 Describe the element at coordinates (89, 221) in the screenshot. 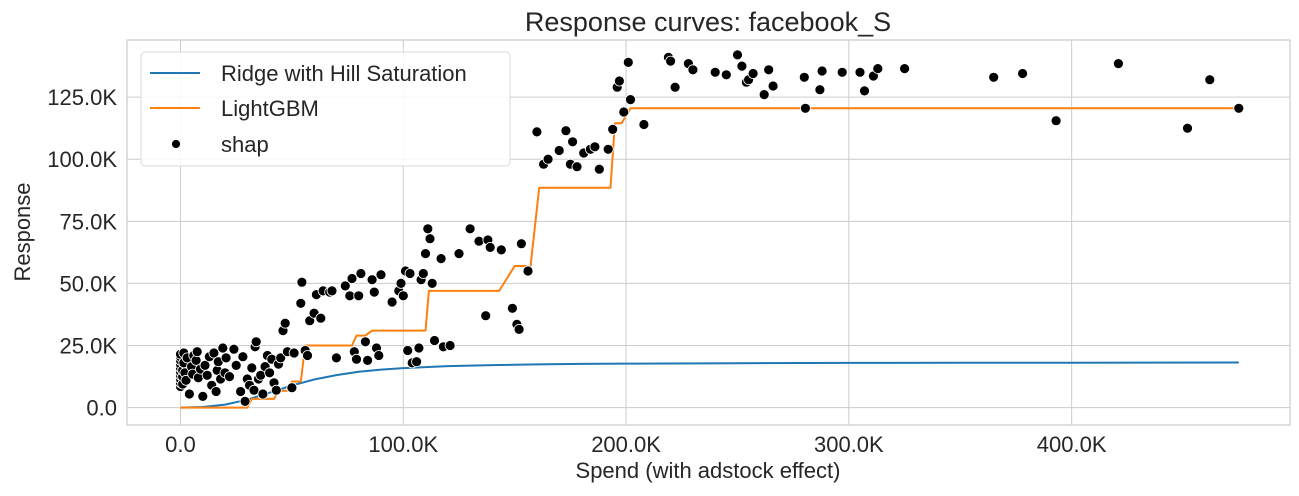

I see `y-tick-label: 75.0K` at that location.